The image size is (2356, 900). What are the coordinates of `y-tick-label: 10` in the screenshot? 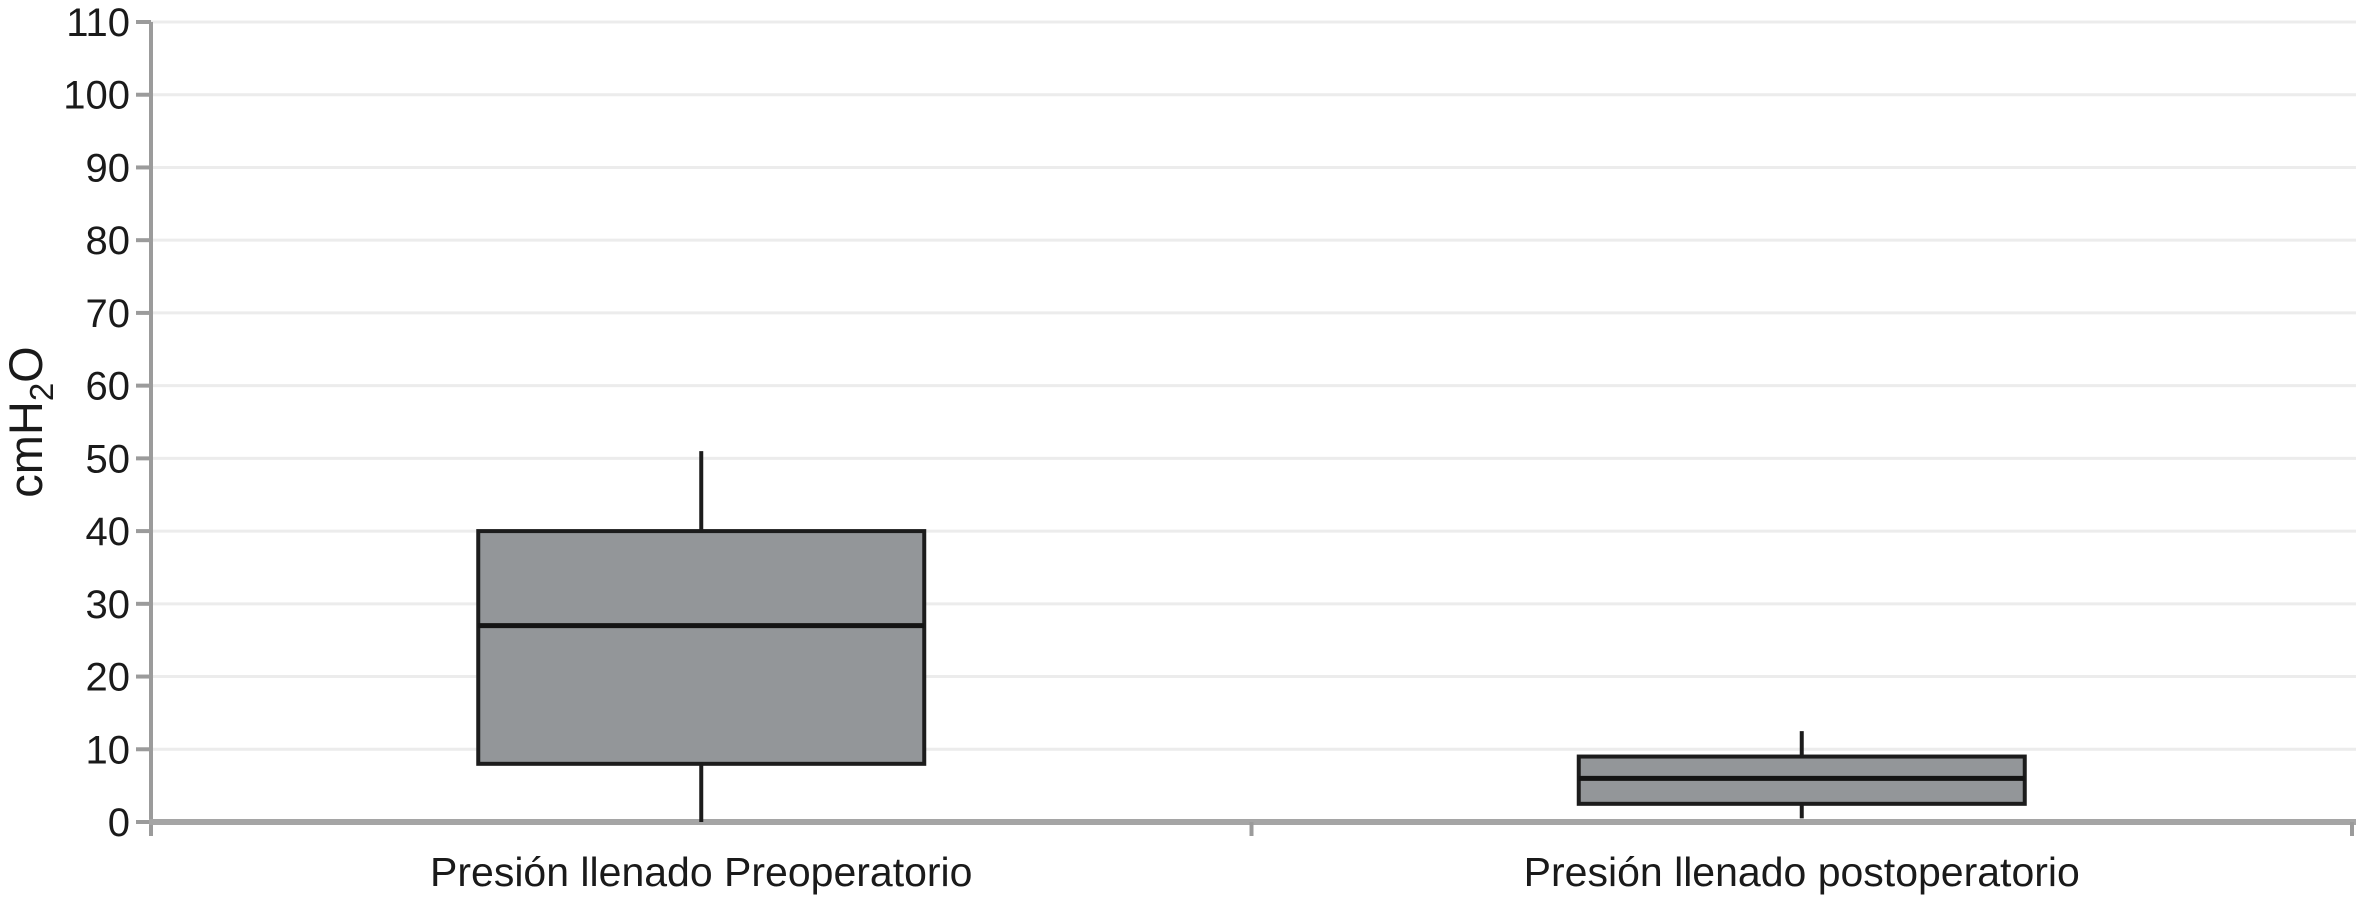 It's located at (108, 750).